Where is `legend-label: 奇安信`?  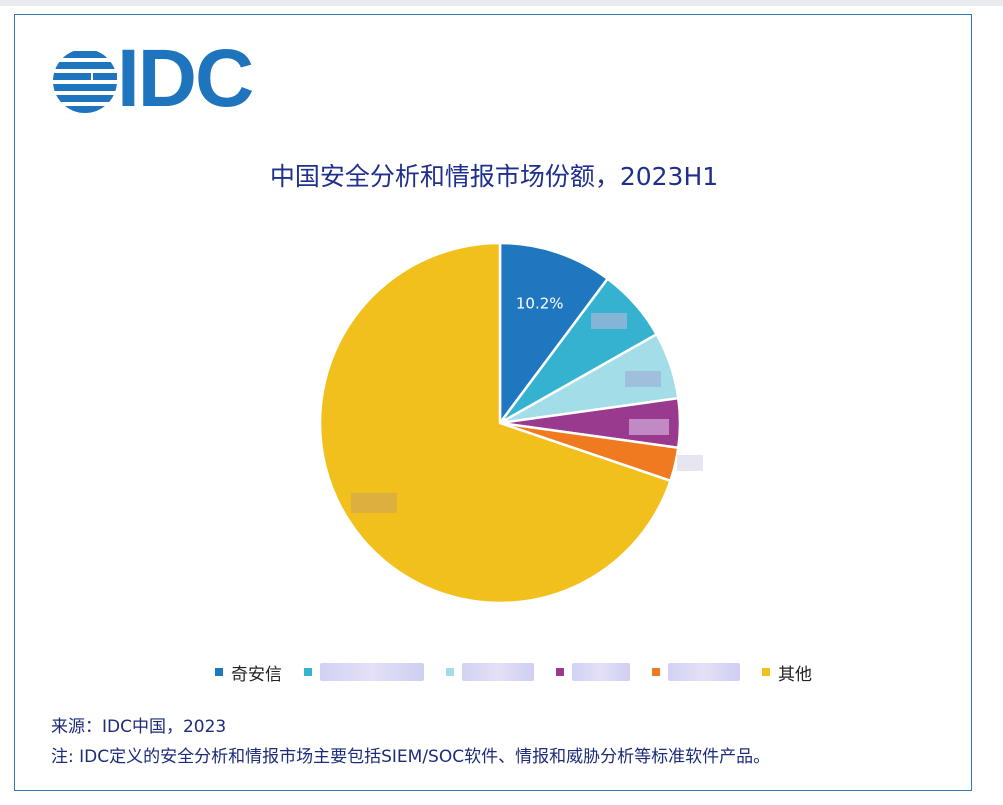 legend-label: 奇安信 is located at coordinates (256, 674).